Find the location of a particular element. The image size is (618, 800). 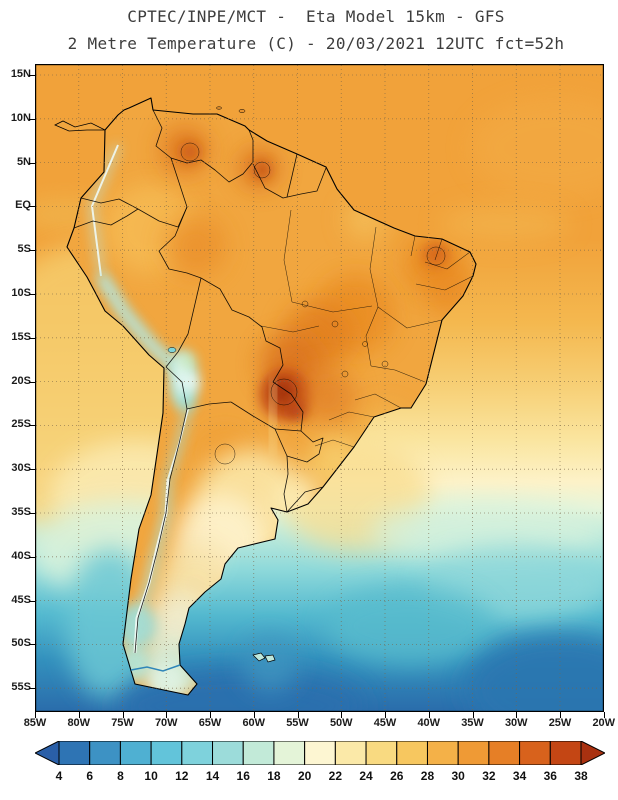

lat-label: 10N is located at coordinates (20, 117).